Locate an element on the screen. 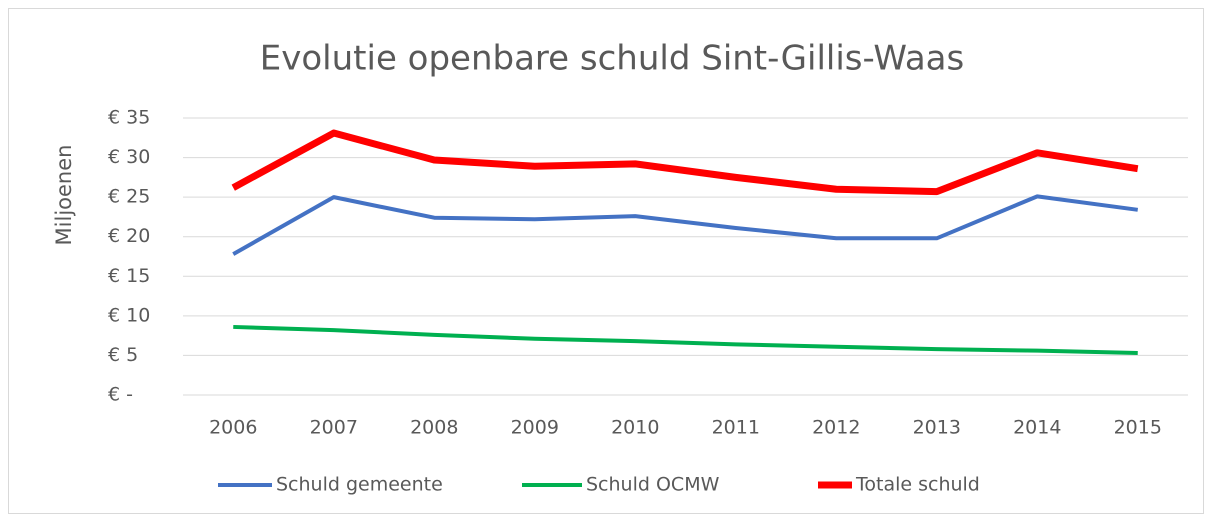 The width and height of the screenshot is (1212, 522). y-tick-label: € 30 is located at coordinates (129, 157).